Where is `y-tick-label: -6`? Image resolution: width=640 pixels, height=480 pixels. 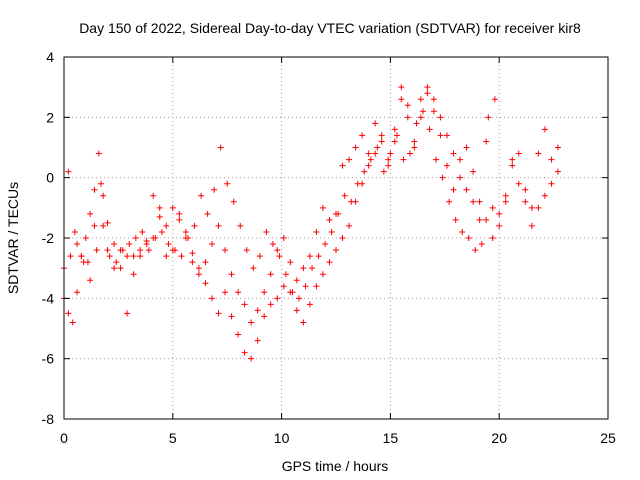
y-tick-label: -6 is located at coordinates (48, 359).